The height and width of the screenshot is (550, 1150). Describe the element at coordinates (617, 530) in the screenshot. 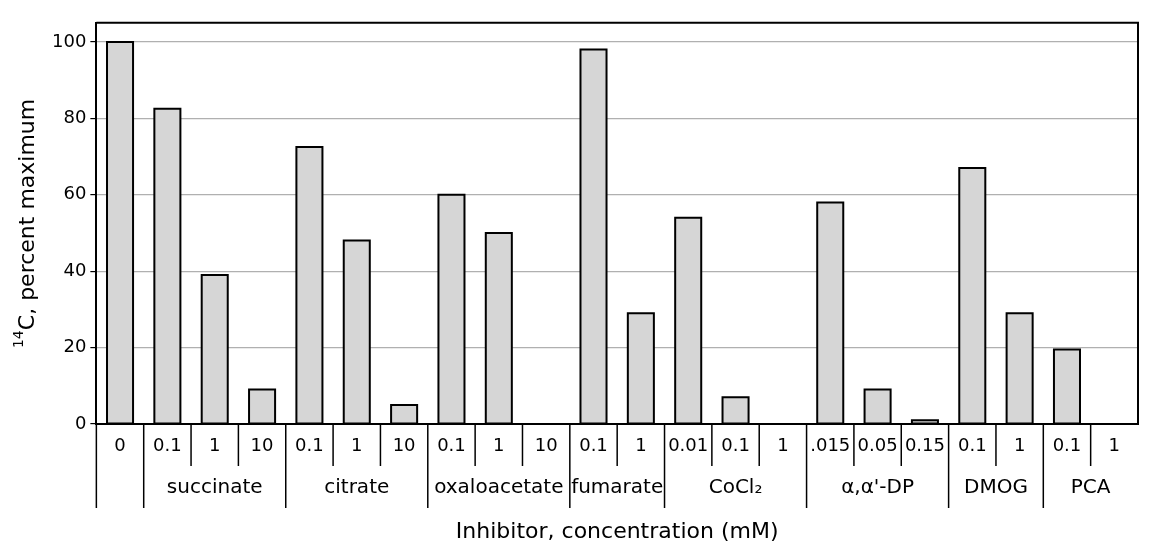

I see `x-axis-title: Inhibitor, concentration (mM)` at that location.